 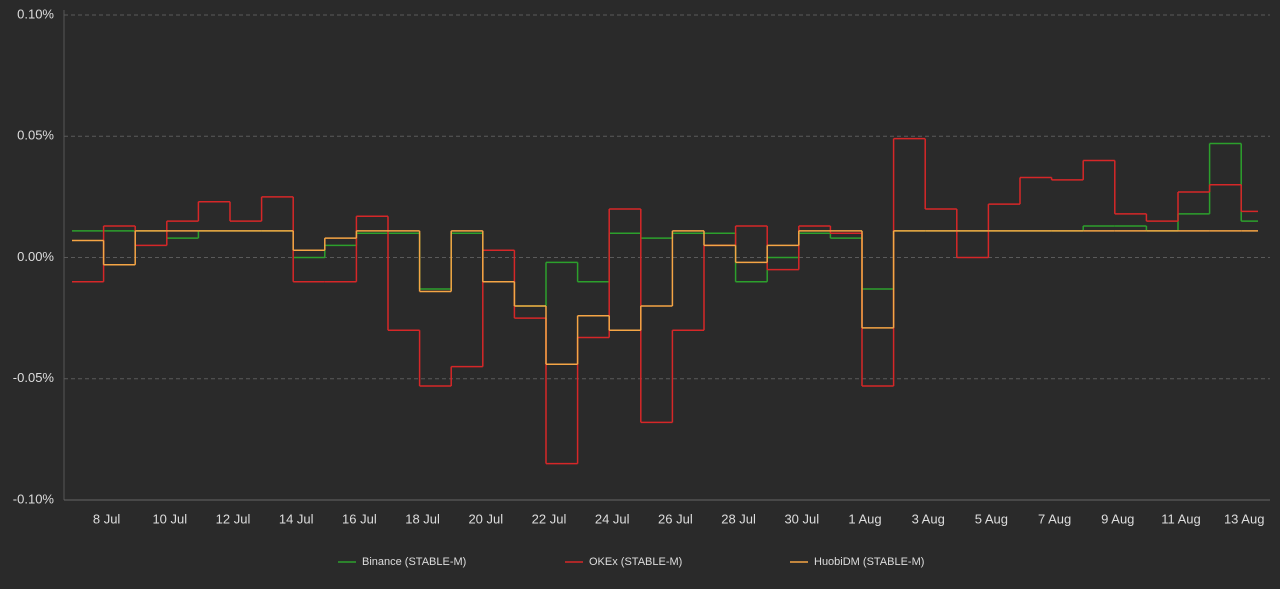 What do you see at coordinates (738, 518) in the screenshot?
I see `x-tick-label: 28 Jul` at bounding box center [738, 518].